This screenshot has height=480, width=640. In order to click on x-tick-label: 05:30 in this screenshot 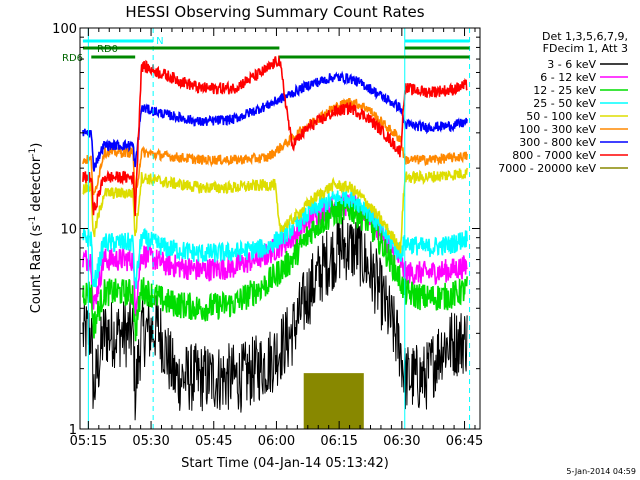, I will do `click(150, 441)`.